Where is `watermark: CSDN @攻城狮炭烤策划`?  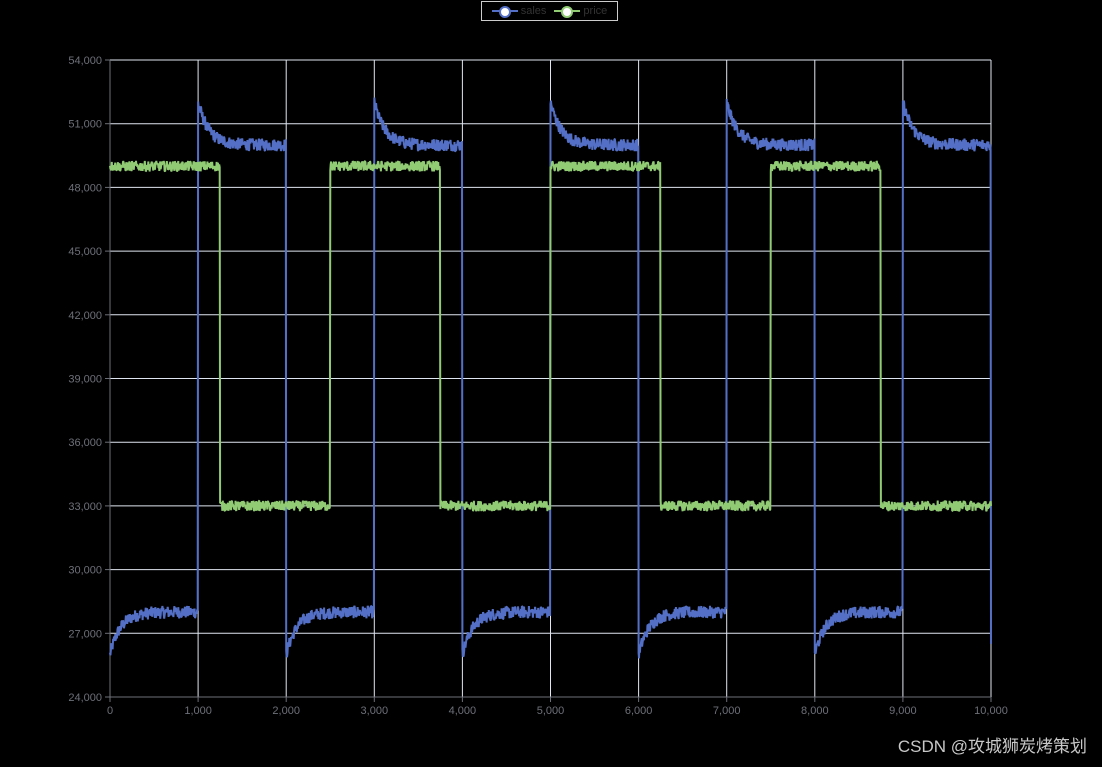 watermark: CSDN @攻城狮炭烤策划 is located at coordinates (992, 746).